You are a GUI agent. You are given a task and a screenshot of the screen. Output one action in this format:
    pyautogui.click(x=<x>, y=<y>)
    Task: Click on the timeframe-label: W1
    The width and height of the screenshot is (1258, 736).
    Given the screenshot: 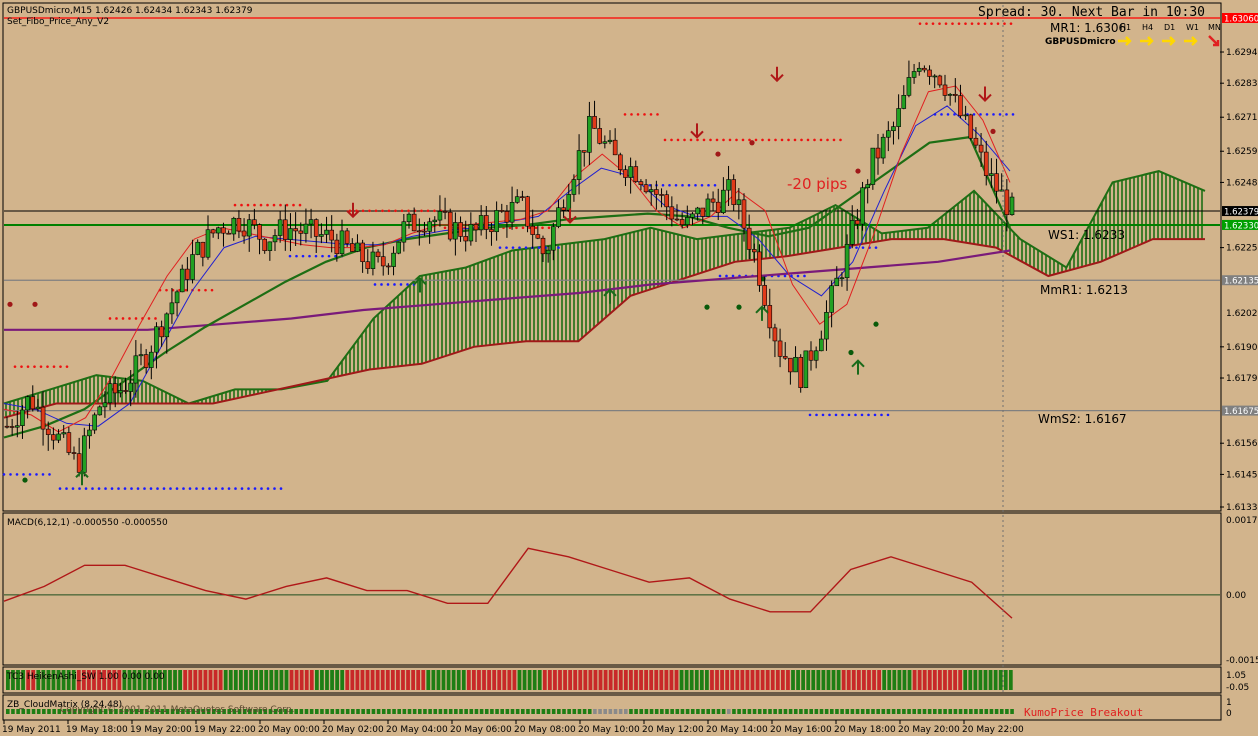 What is the action you would take?
    pyautogui.click(x=1192, y=27)
    